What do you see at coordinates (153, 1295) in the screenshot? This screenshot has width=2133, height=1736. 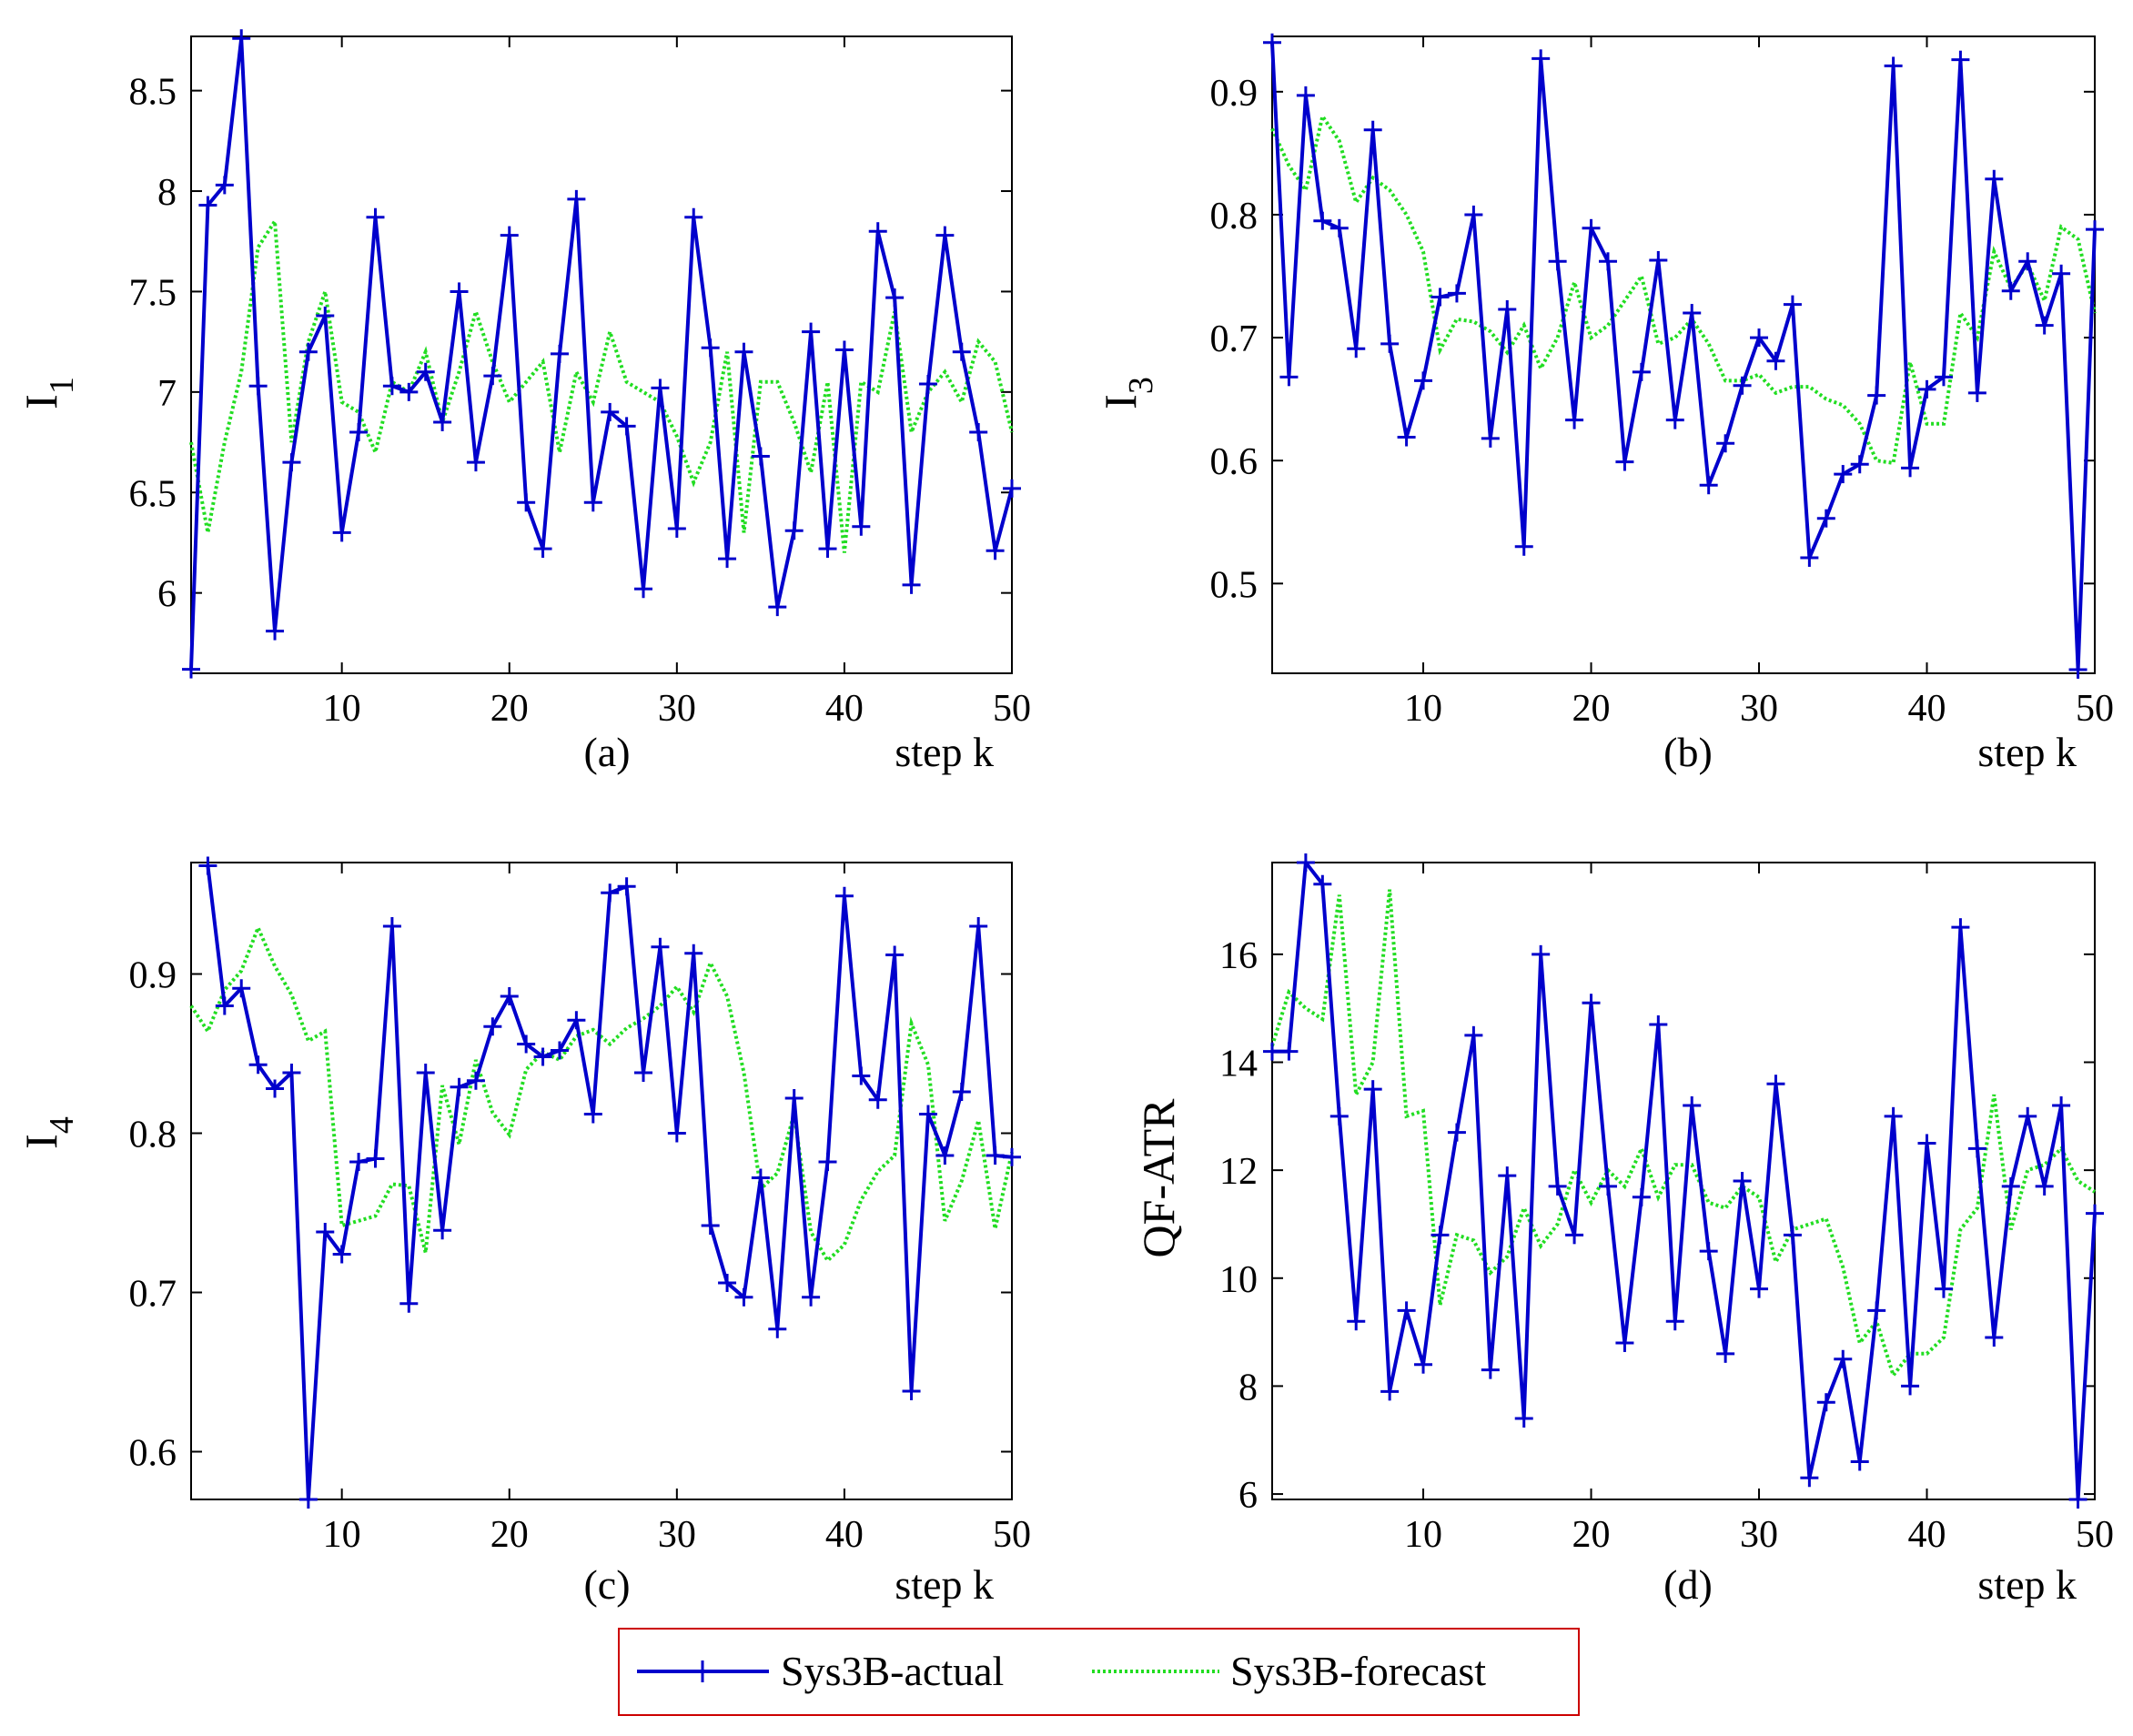 I see `y-tick-label: 0.7` at bounding box center [153, 1295].